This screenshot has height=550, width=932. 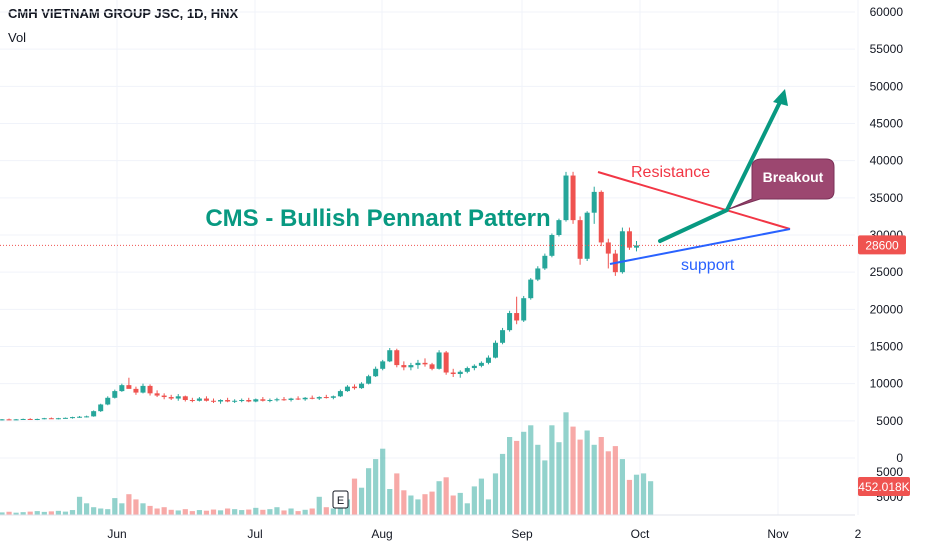 What do you see at coordinates (889, 472) in the screenshot?
I see `volume-tick-label: 5000` at bounding box center [889, 472].